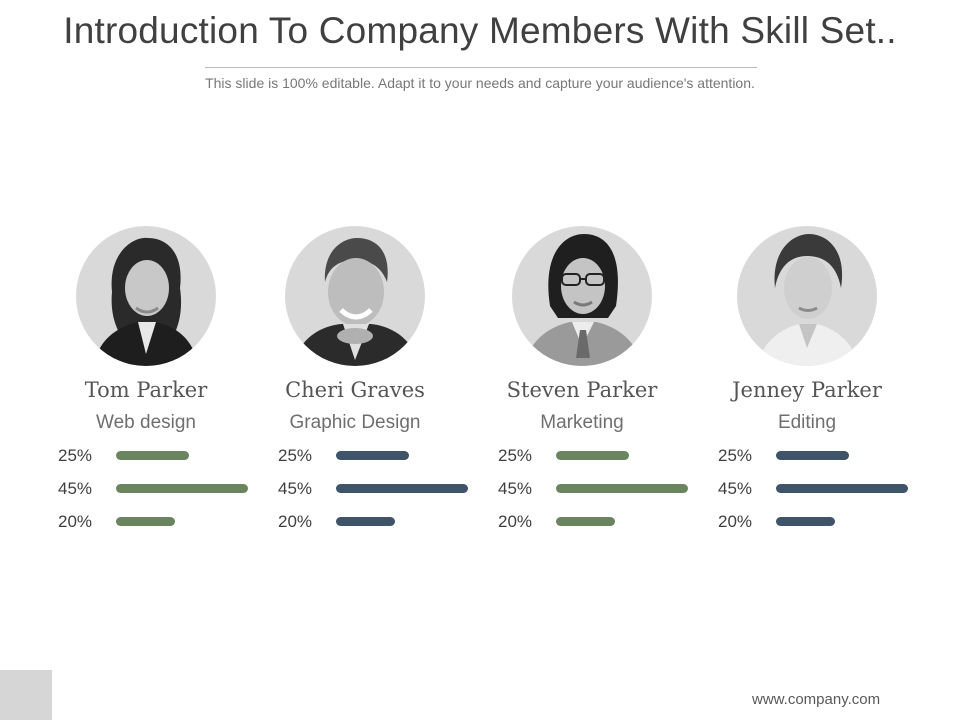  I want to click on member-name: Tom Parker, so click(146, 390).